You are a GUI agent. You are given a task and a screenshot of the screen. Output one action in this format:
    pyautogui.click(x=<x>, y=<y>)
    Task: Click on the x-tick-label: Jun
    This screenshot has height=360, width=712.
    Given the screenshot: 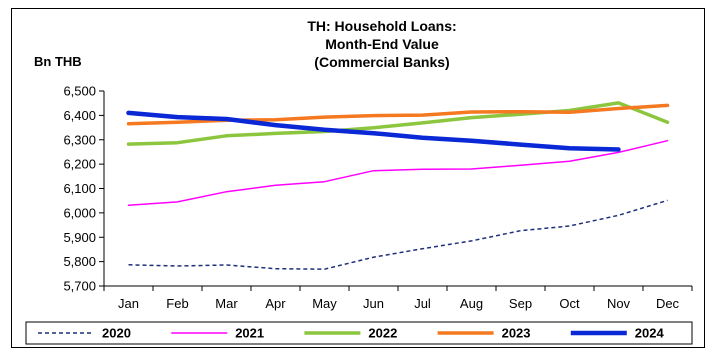 What is the action you would take?
    pyautogui.click(x=373, y=303)
    